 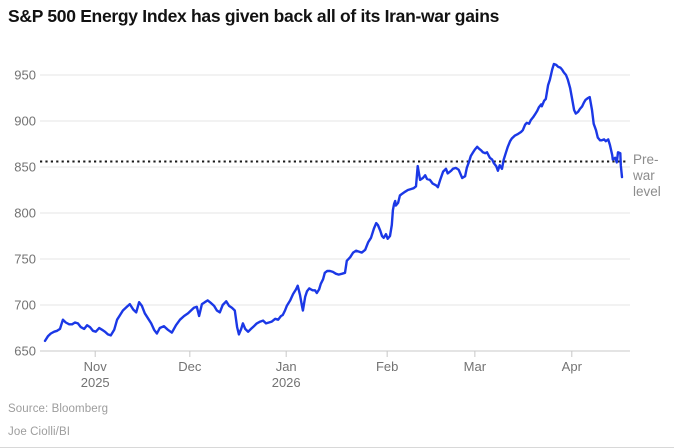 What do you see at coordinates (286, 366) in the screenshot?
I see `x-axis-tick-label: Jan` at bounding box center [286, 366].